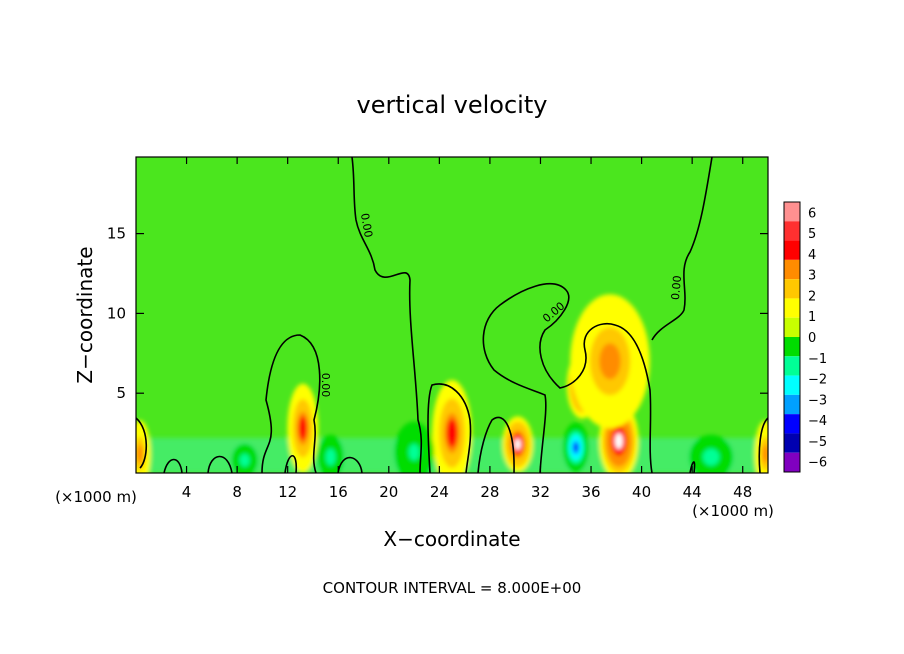  Describe the element at coordinates (287, 492) in the screenshot. I see `x-tick-label: 12` at that location.